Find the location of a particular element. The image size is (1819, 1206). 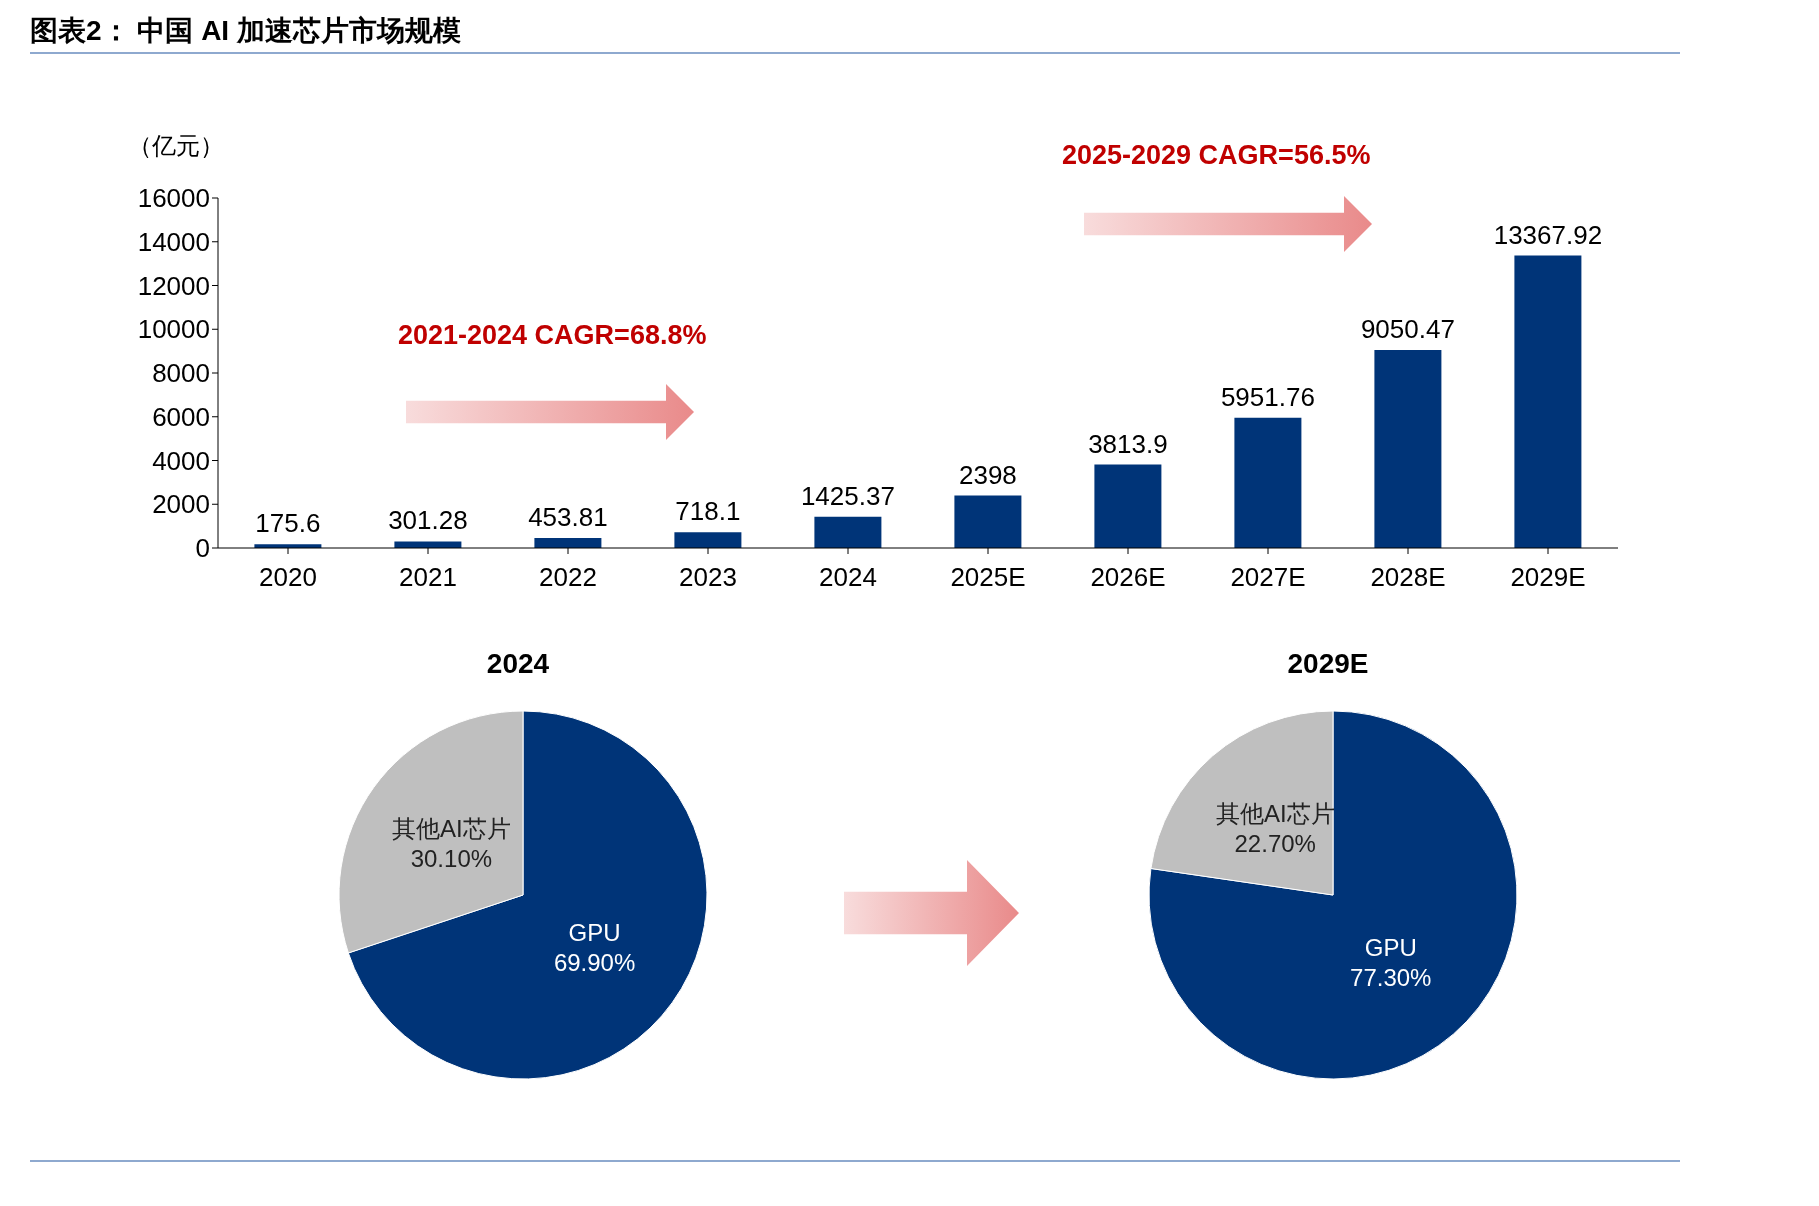

y-axis-title: （亿元） is located at coordinates (176, 146).